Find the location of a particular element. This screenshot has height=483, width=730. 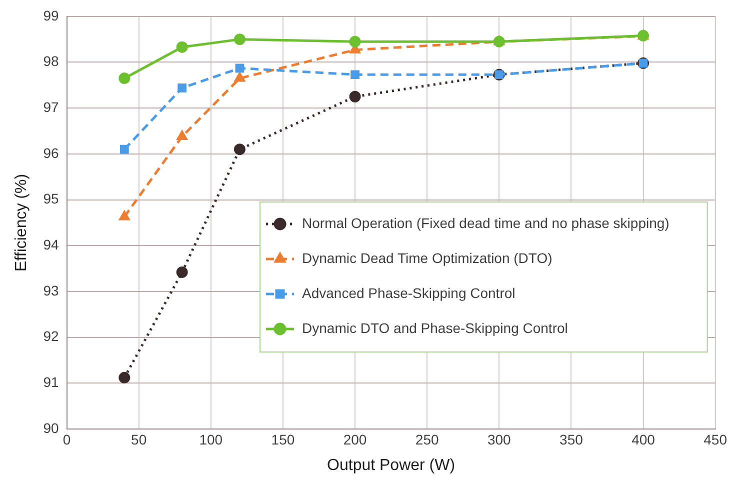

y-tick-label: 93 is located at coordinates (51, 290).